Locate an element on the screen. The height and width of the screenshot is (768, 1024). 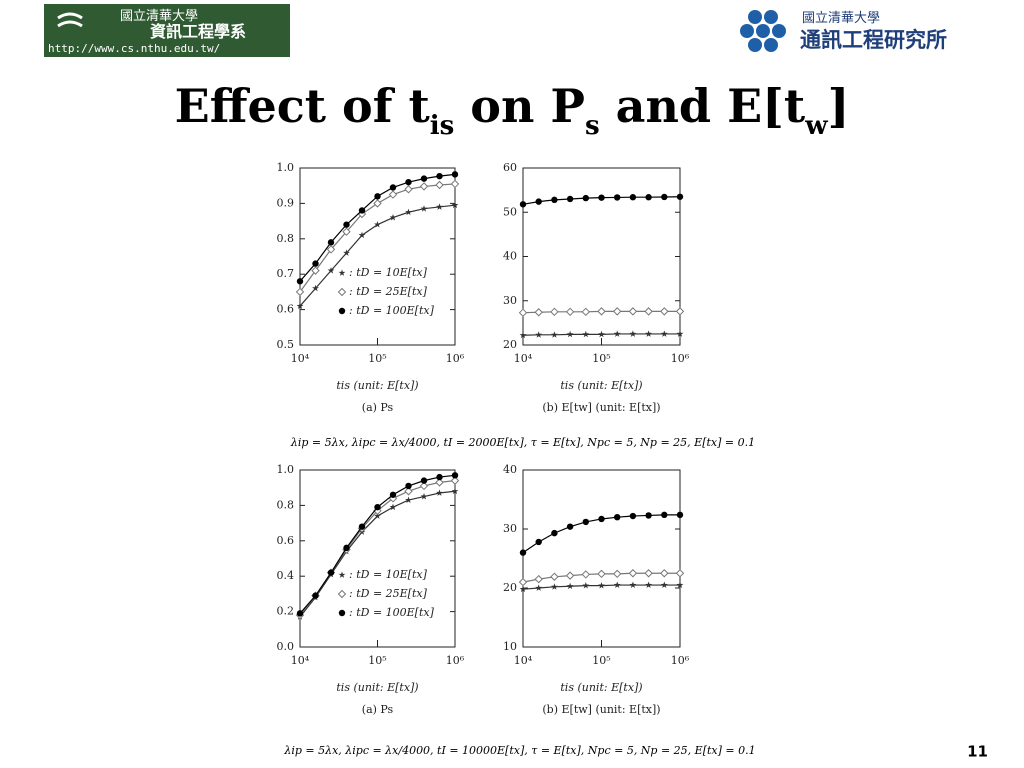
slide-title: Effect of tis on Ps and E[tw] is located at coordinates (512, 110).